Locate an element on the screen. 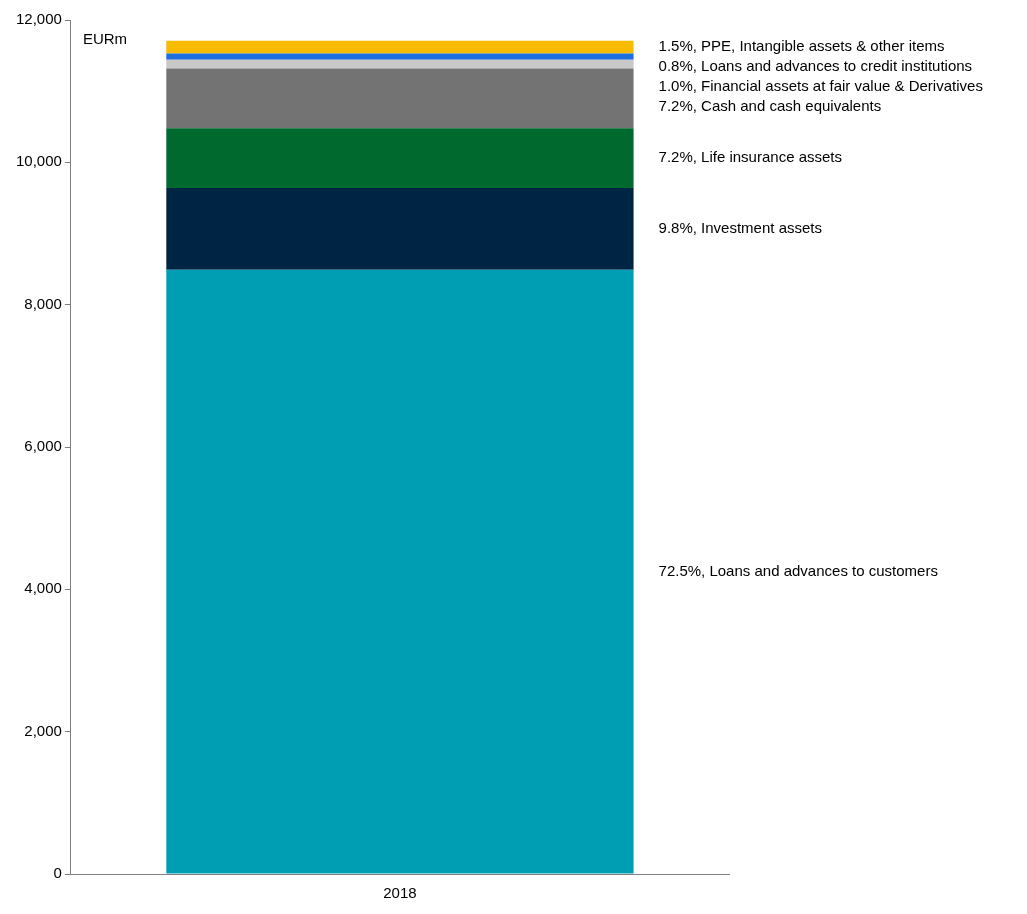 Image resolution: width=1027 pixels, height=914 pixels. series-label: 0.8%, Loans and advances to credit institutions is located at coordinates (815, 66).